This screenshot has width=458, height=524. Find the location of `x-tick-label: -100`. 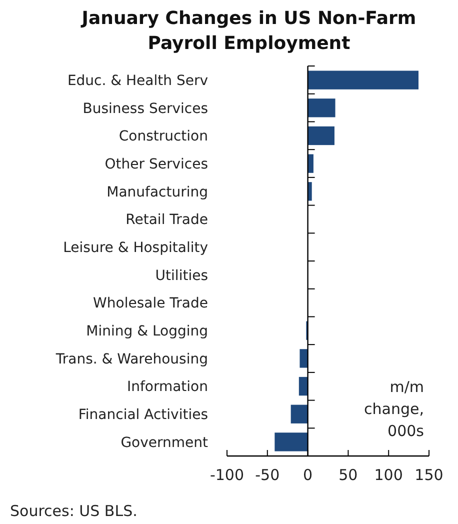

x-tick-label: -100 is located at coordinates (227, 475).